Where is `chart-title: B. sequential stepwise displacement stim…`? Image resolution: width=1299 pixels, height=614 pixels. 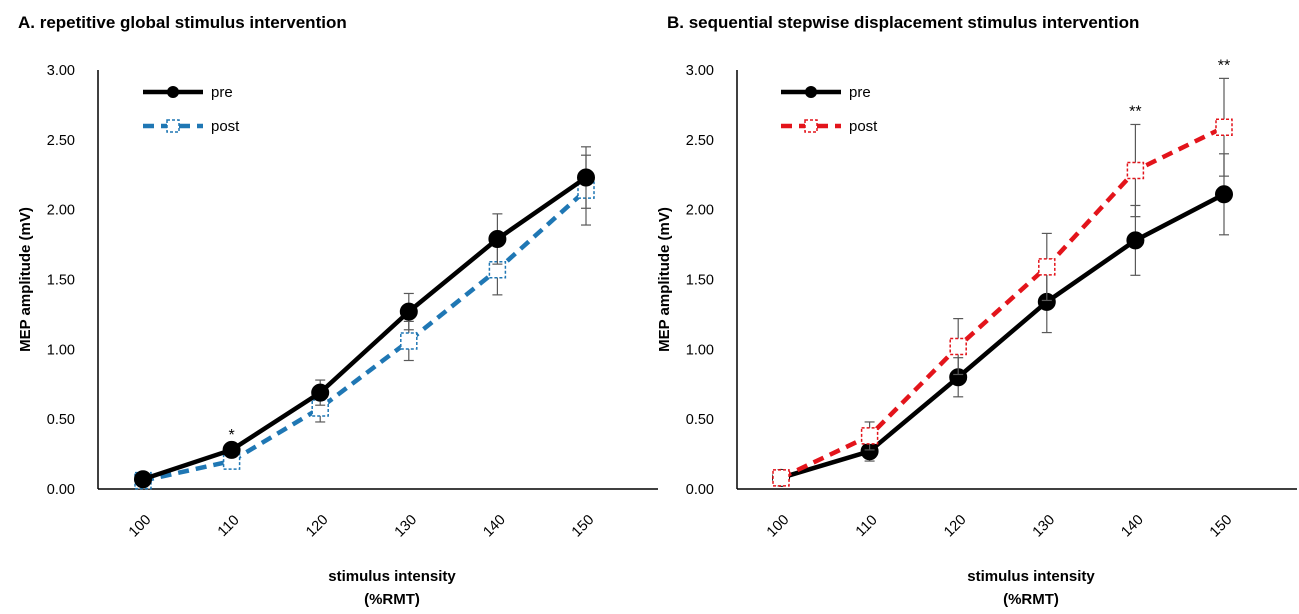 chart-title: B. sequential stepwise displacement stim… is located at coordinates (903, 22).